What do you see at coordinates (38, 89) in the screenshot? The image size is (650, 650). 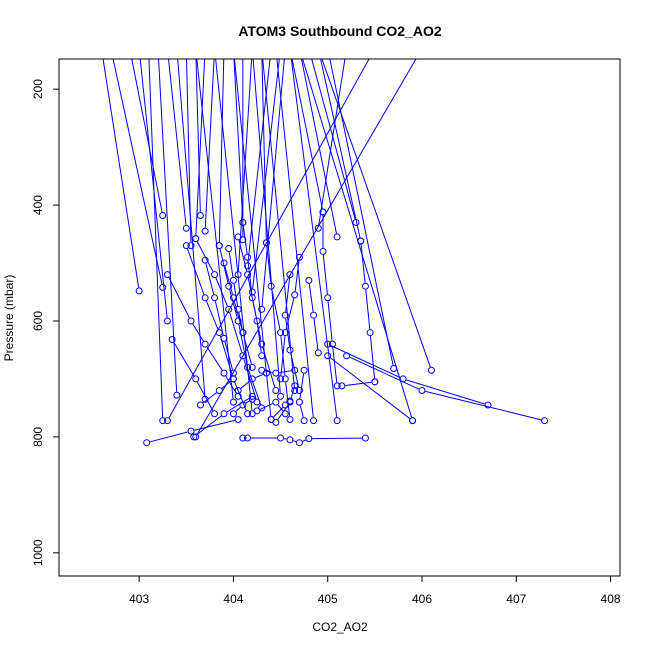 I see `y-tick-label: 200` at bounding box center [38, 89].